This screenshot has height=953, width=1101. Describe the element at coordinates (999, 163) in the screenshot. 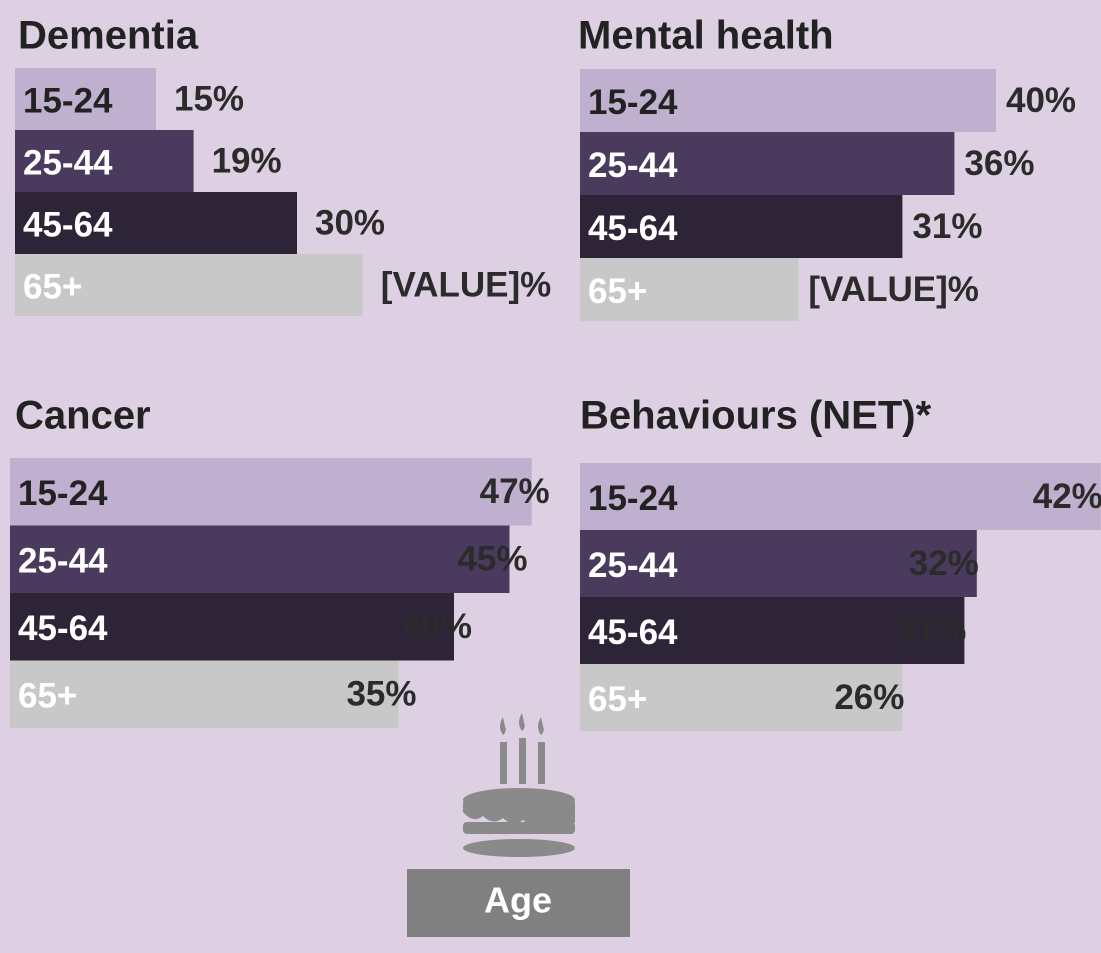

I see `value-label: 36%` at that location.